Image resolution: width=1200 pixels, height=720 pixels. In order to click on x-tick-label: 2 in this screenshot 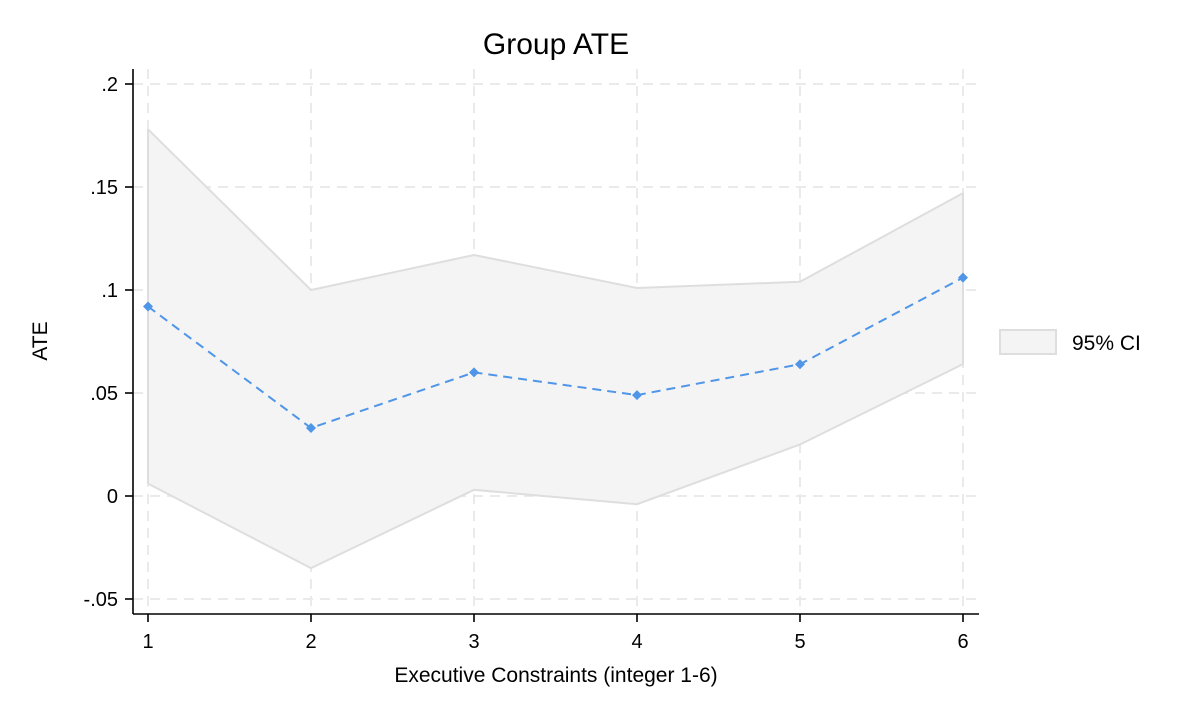, I will do `click(310, 642)`.